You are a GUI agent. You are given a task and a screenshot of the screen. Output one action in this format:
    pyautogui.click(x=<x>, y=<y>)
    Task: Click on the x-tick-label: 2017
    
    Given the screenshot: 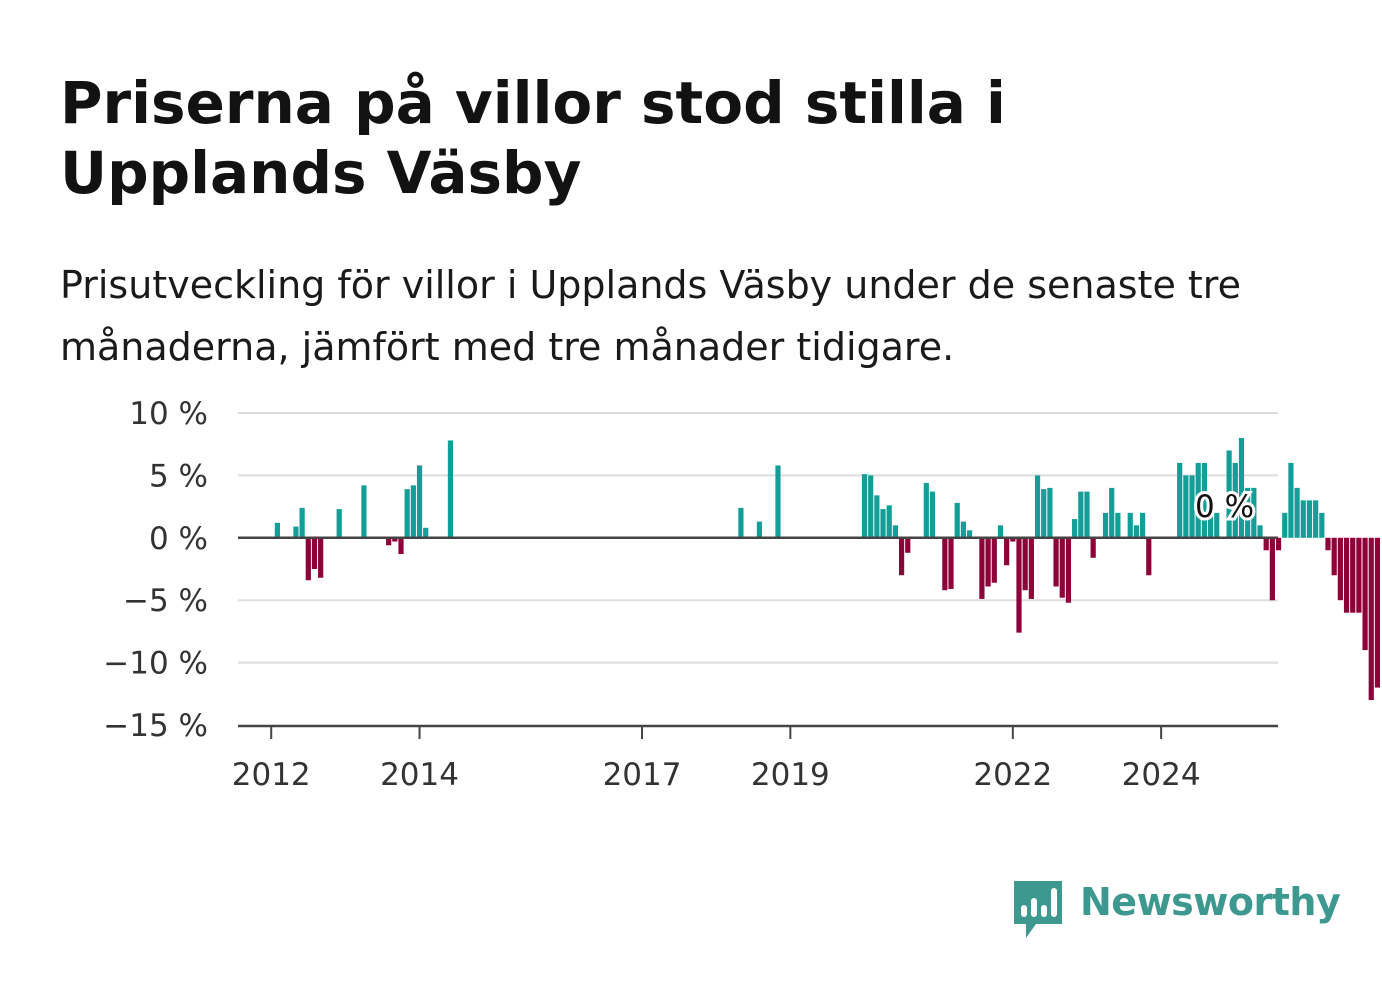 What is the action you would take?
    pyautogui.click(x=642, y=775)
    